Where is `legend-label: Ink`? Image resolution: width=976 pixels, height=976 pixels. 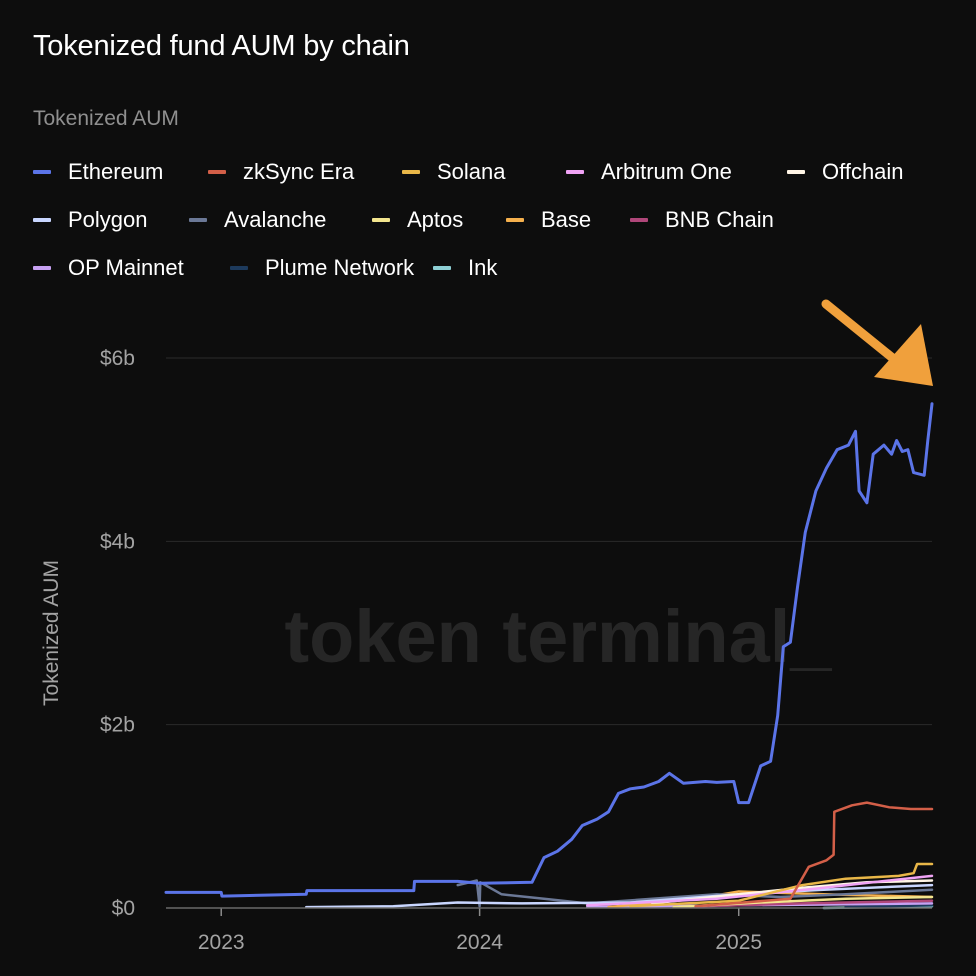 legend-label: Ink is located at coordinates (483, 267).